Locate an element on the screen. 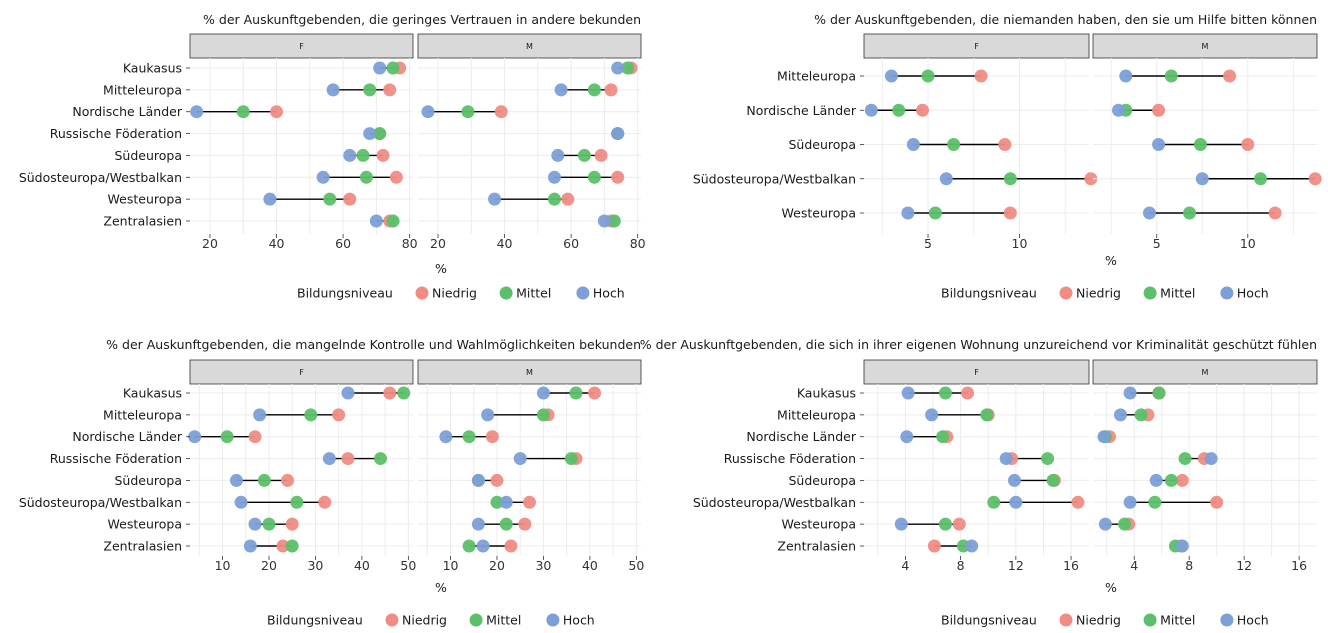 The width and height of the screenshot is (1328, 633). facet-strip-label: F is located at coordinates (301, 46).